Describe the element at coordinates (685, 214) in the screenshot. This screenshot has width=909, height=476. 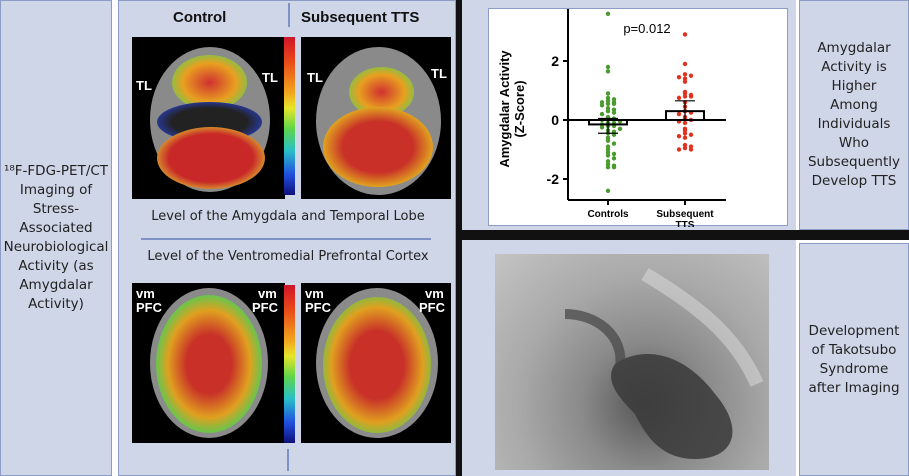
I see `x-tick-label: Subsequent` at that location.